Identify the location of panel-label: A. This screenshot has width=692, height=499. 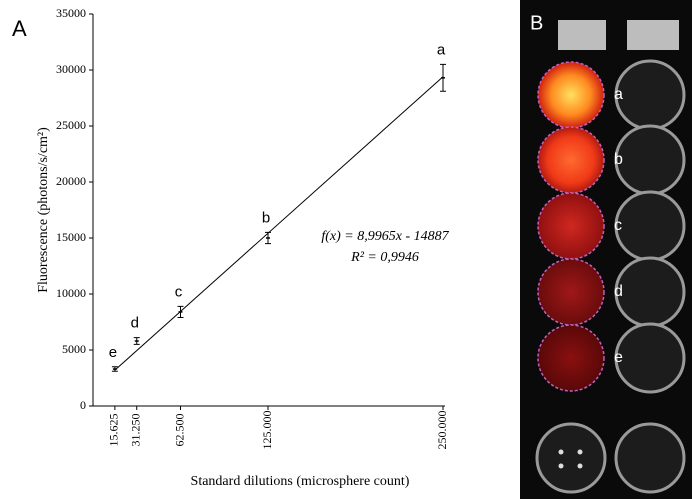
(19, 28).